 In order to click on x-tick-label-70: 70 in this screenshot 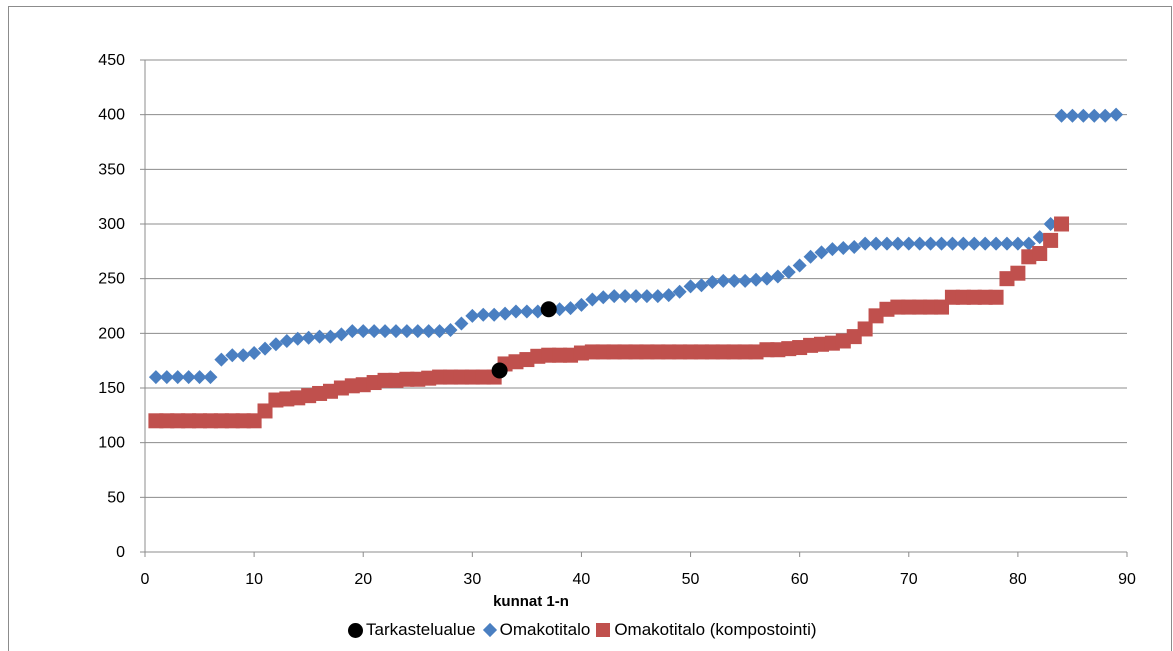, I will do `click(909, 579)`.